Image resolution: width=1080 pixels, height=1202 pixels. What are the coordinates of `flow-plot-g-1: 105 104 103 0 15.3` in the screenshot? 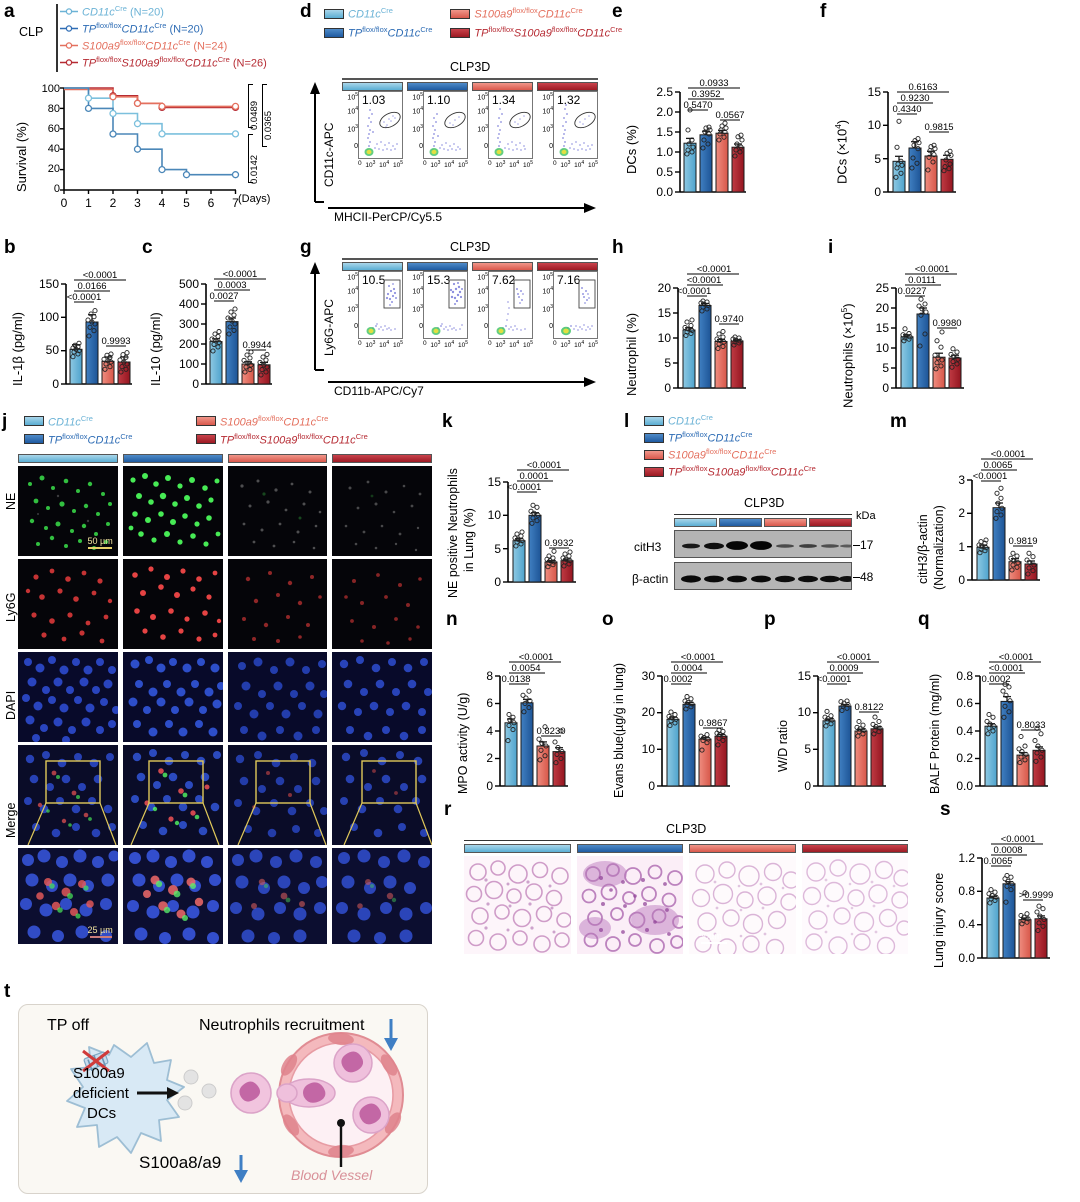 It's located at (437, 317).